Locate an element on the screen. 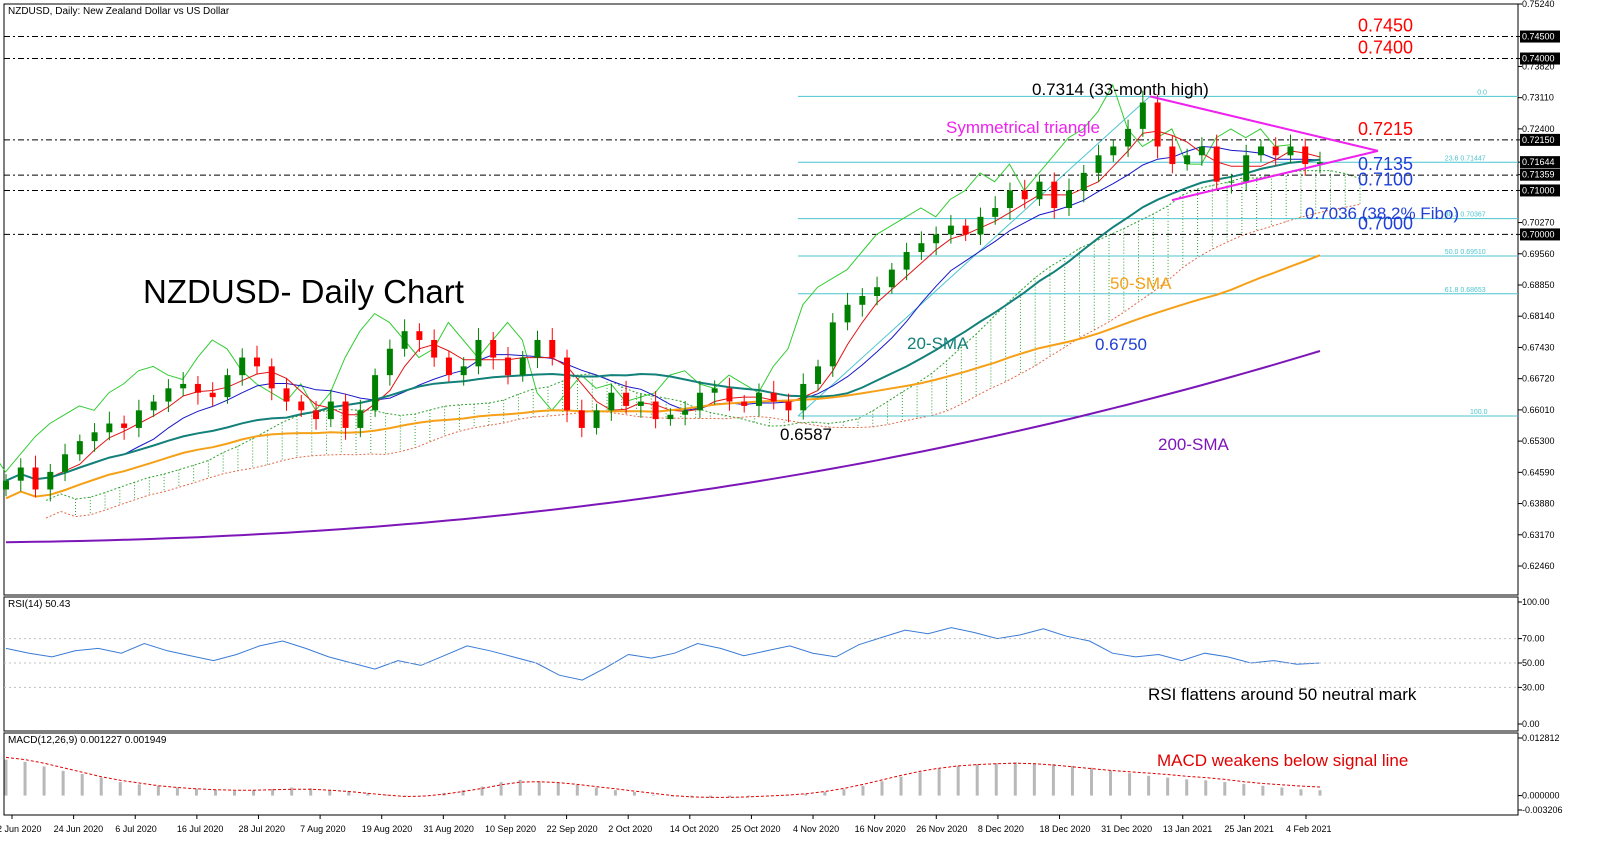  fibo-label: 100.0 is located at coordinates (1479, 412).